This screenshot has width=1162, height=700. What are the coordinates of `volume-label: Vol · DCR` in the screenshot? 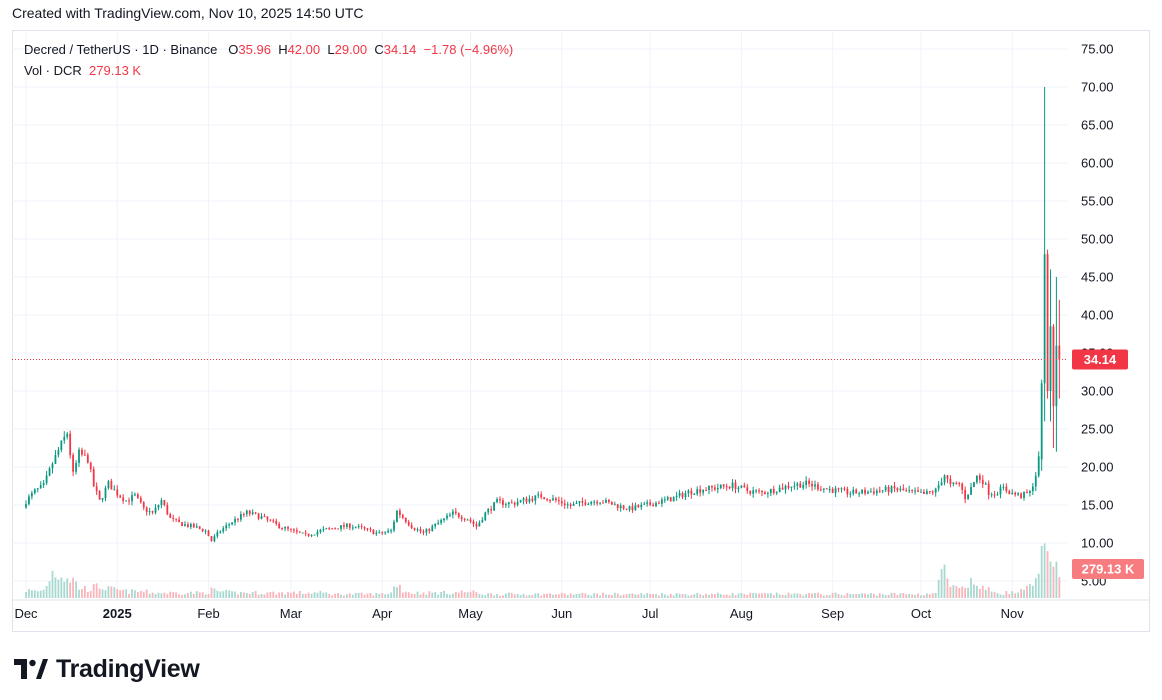 It's located at (53, 70).